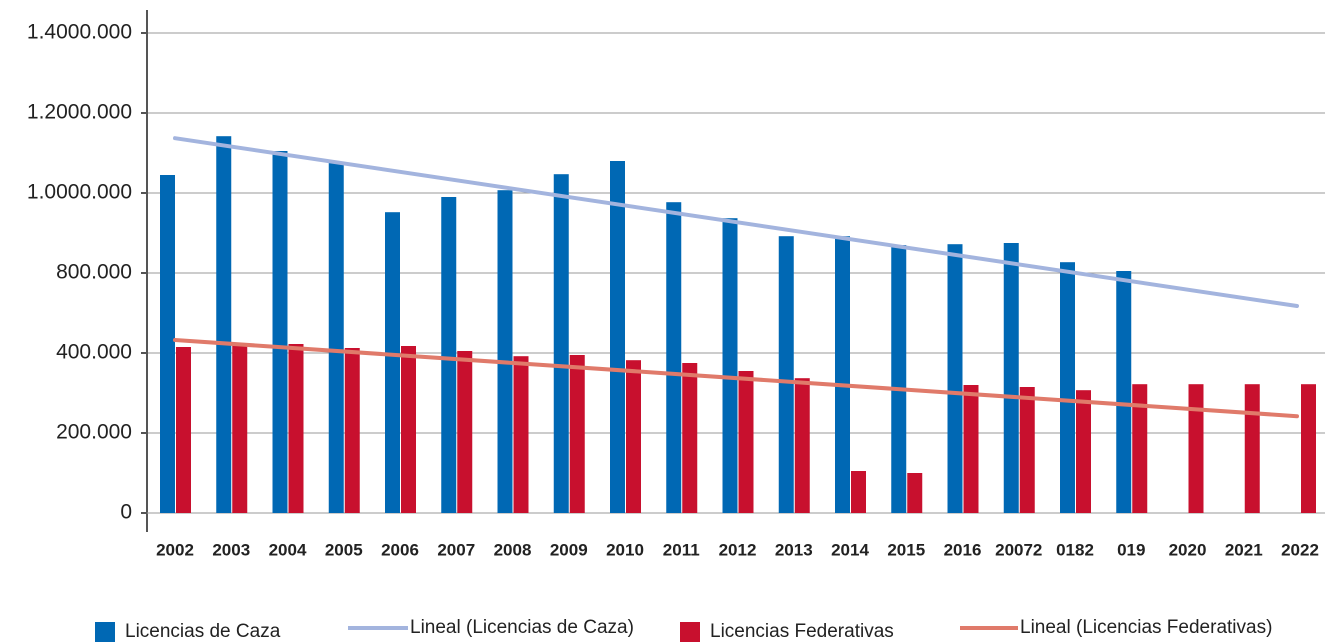 This screenshot has height=644, width=1336. I want to click on x-tick-label: 2006, so click(400, 549).